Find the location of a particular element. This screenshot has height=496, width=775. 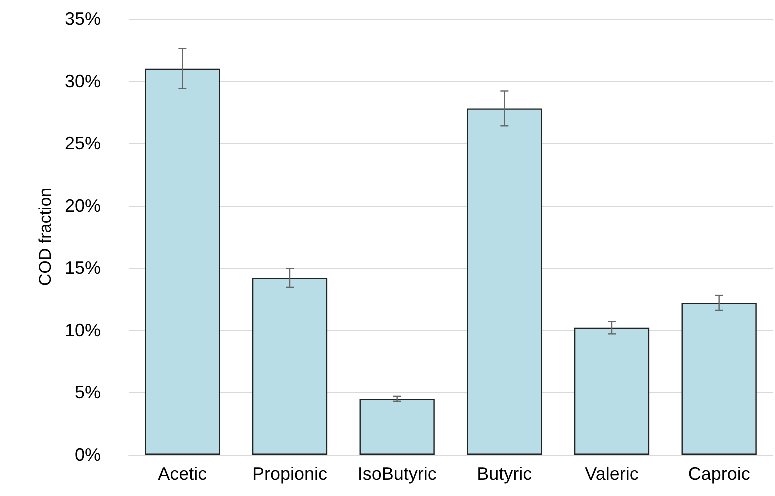

y-tick-label: 10% is located at coordinates (82, 330).